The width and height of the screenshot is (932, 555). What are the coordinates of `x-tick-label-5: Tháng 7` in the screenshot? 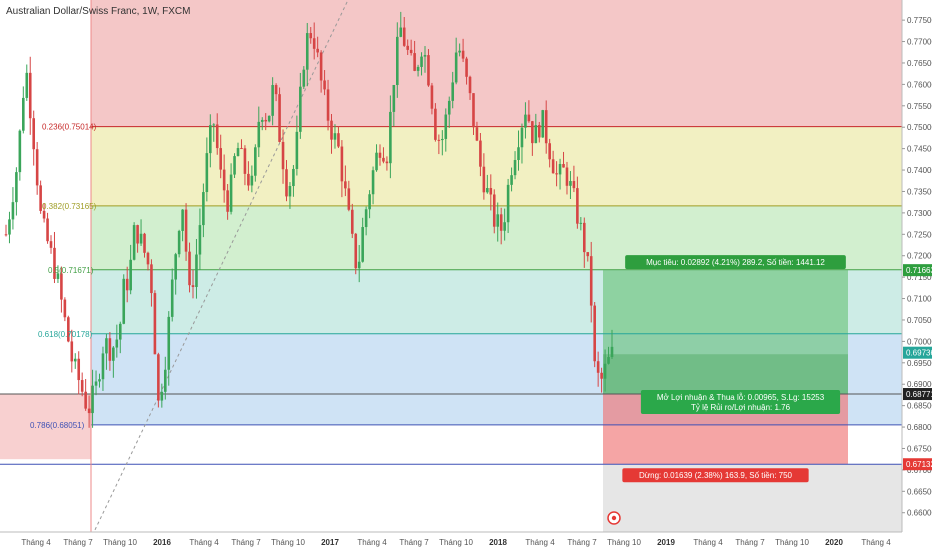 It's located at (246, 542).